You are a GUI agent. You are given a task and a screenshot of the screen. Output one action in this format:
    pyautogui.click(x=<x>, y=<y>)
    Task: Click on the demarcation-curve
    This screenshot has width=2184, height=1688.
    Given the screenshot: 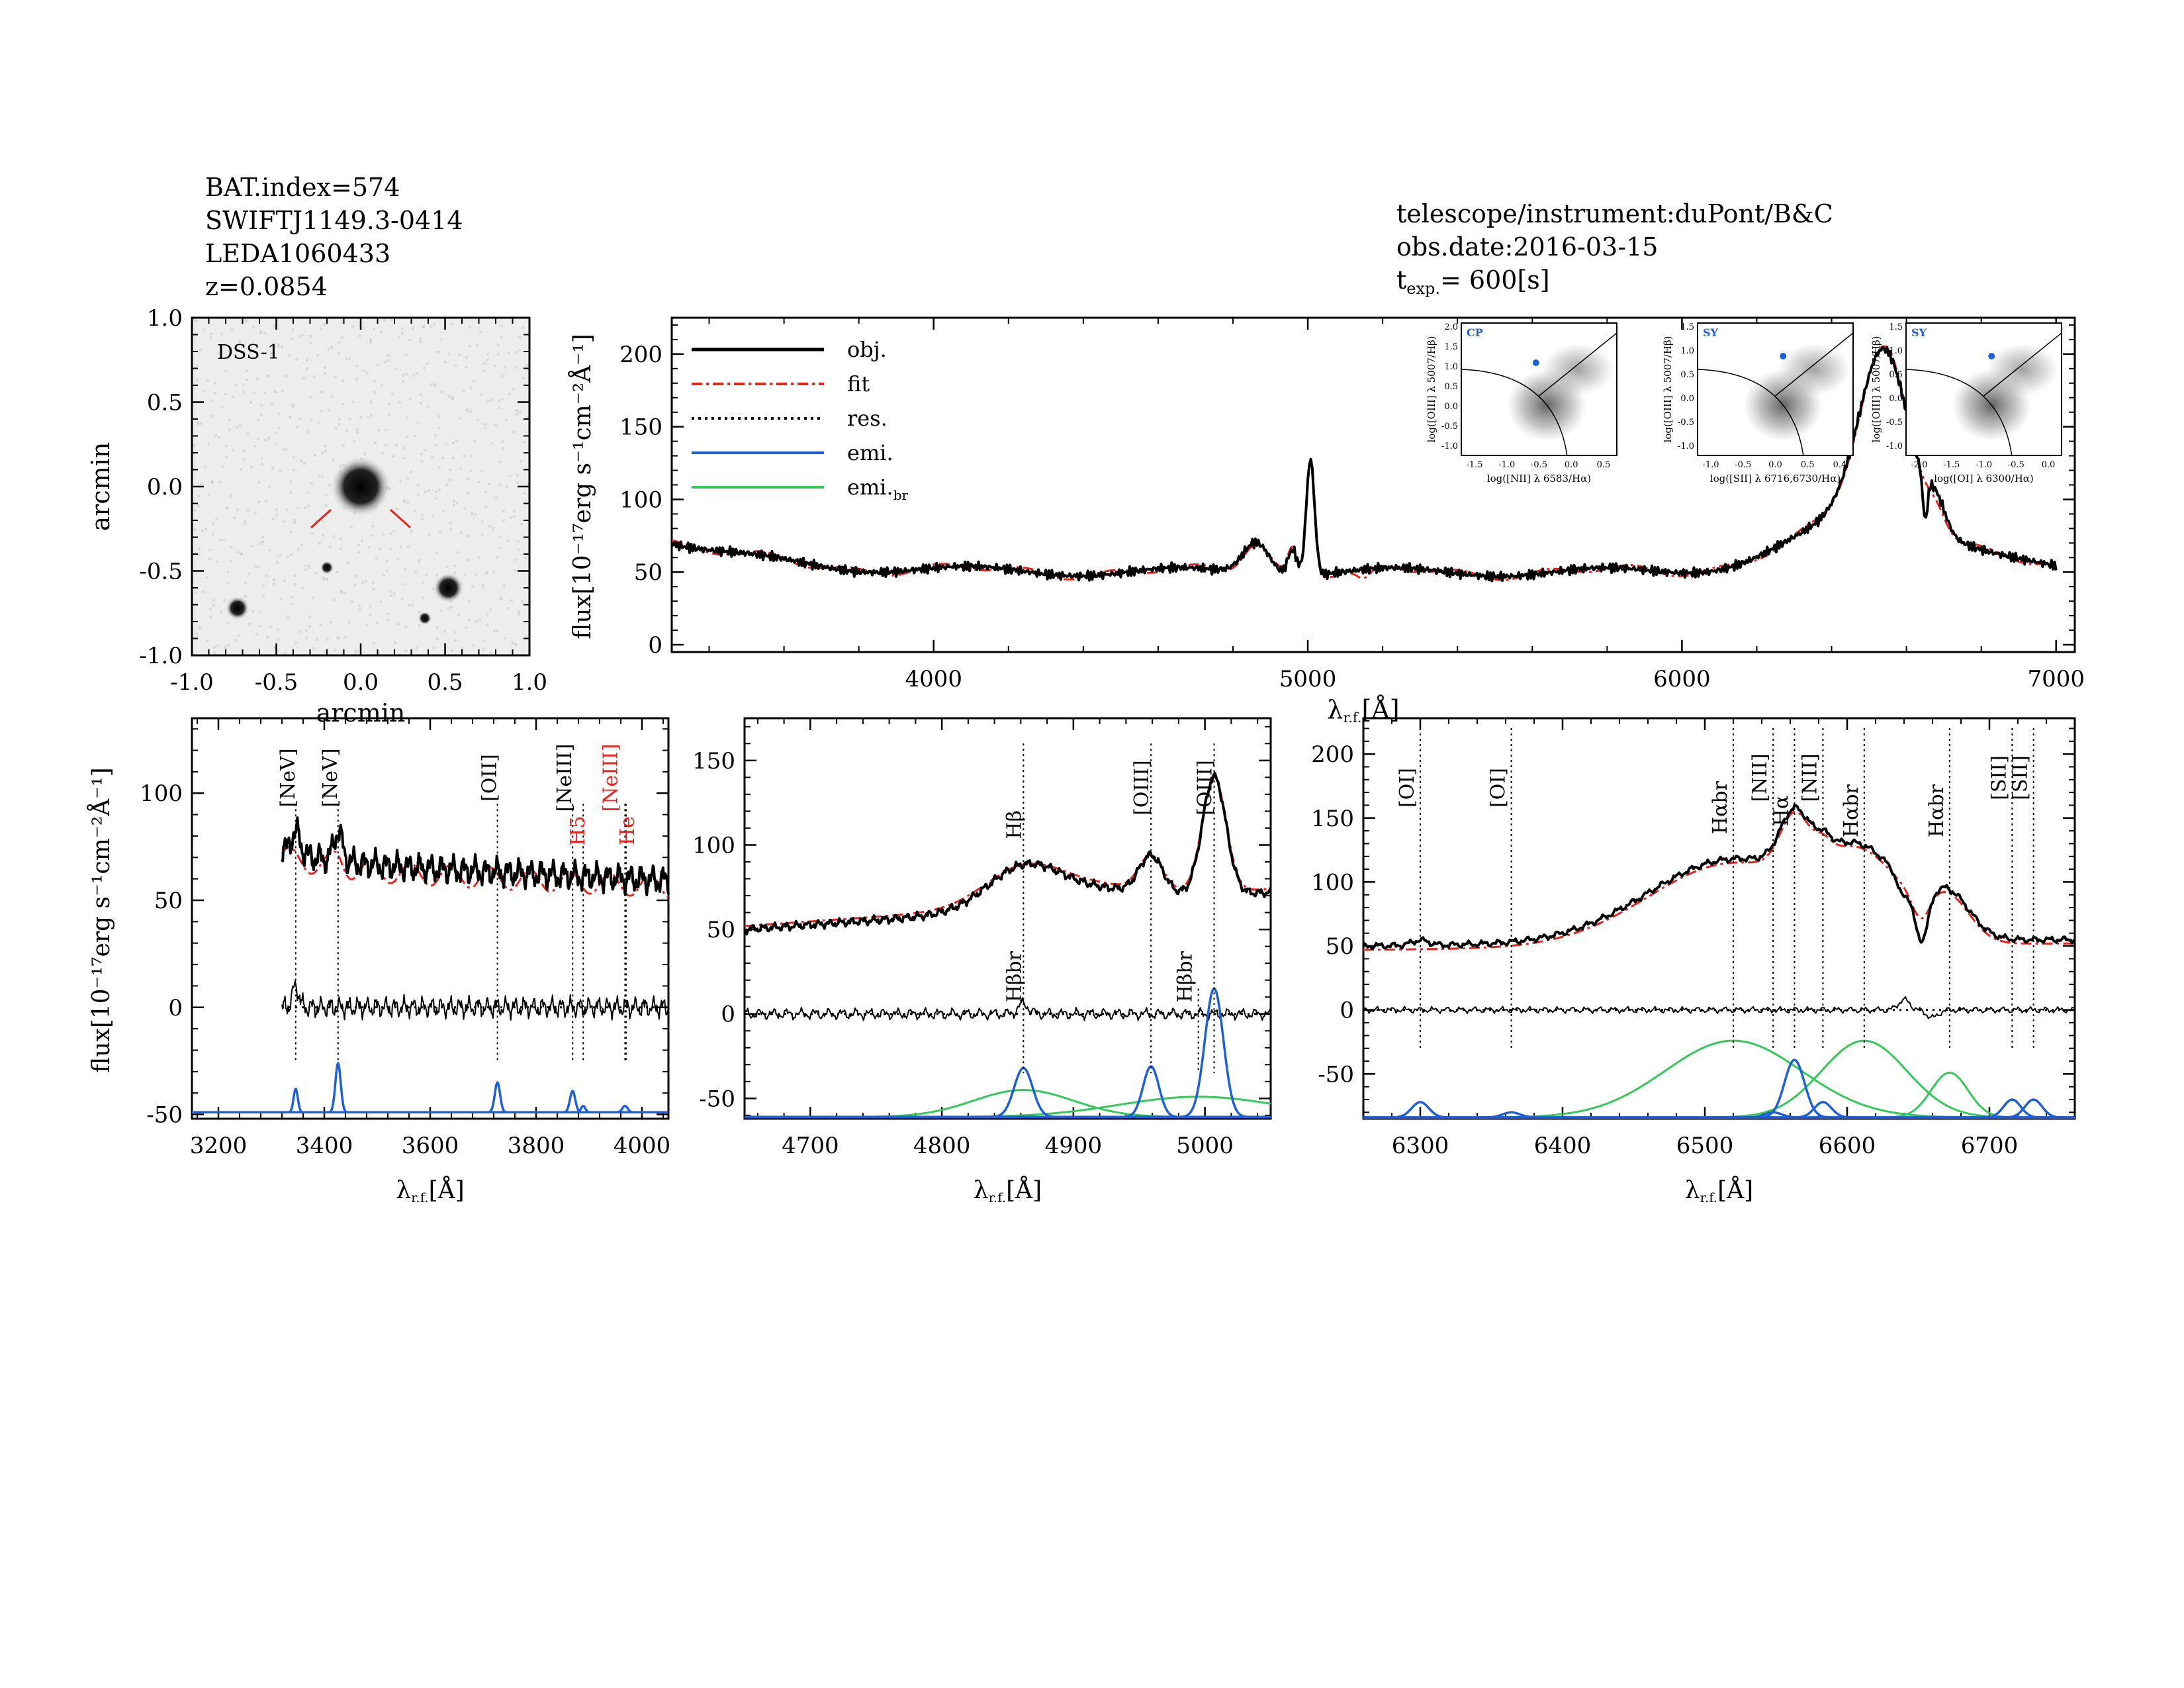 What is the action you would take?
    pyautogui.click(x=1514, y=412)
    